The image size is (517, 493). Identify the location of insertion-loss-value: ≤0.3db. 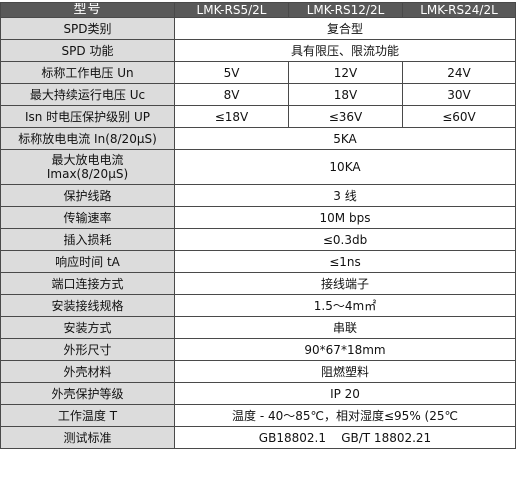
(345, 239).